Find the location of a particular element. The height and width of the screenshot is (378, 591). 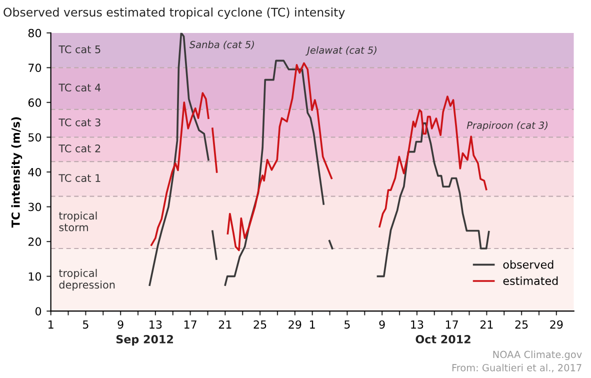

y-tick-label: 20 is located at coordinates (35, 242).